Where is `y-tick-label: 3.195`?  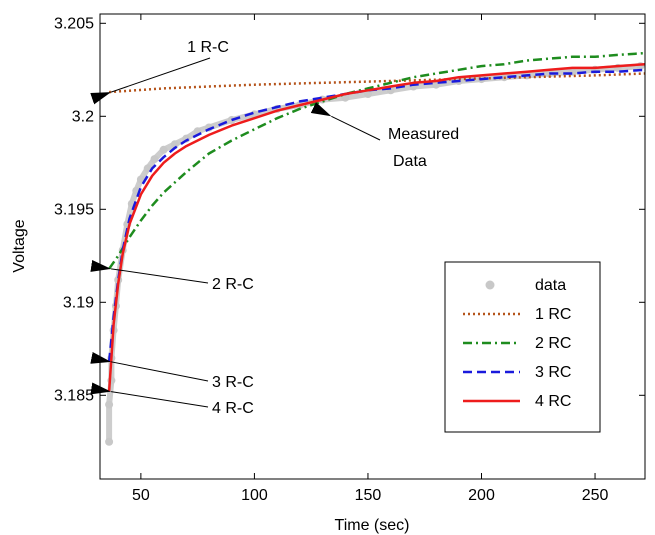
y-tick-label: 3.195 is located at coordinates (74, 209).